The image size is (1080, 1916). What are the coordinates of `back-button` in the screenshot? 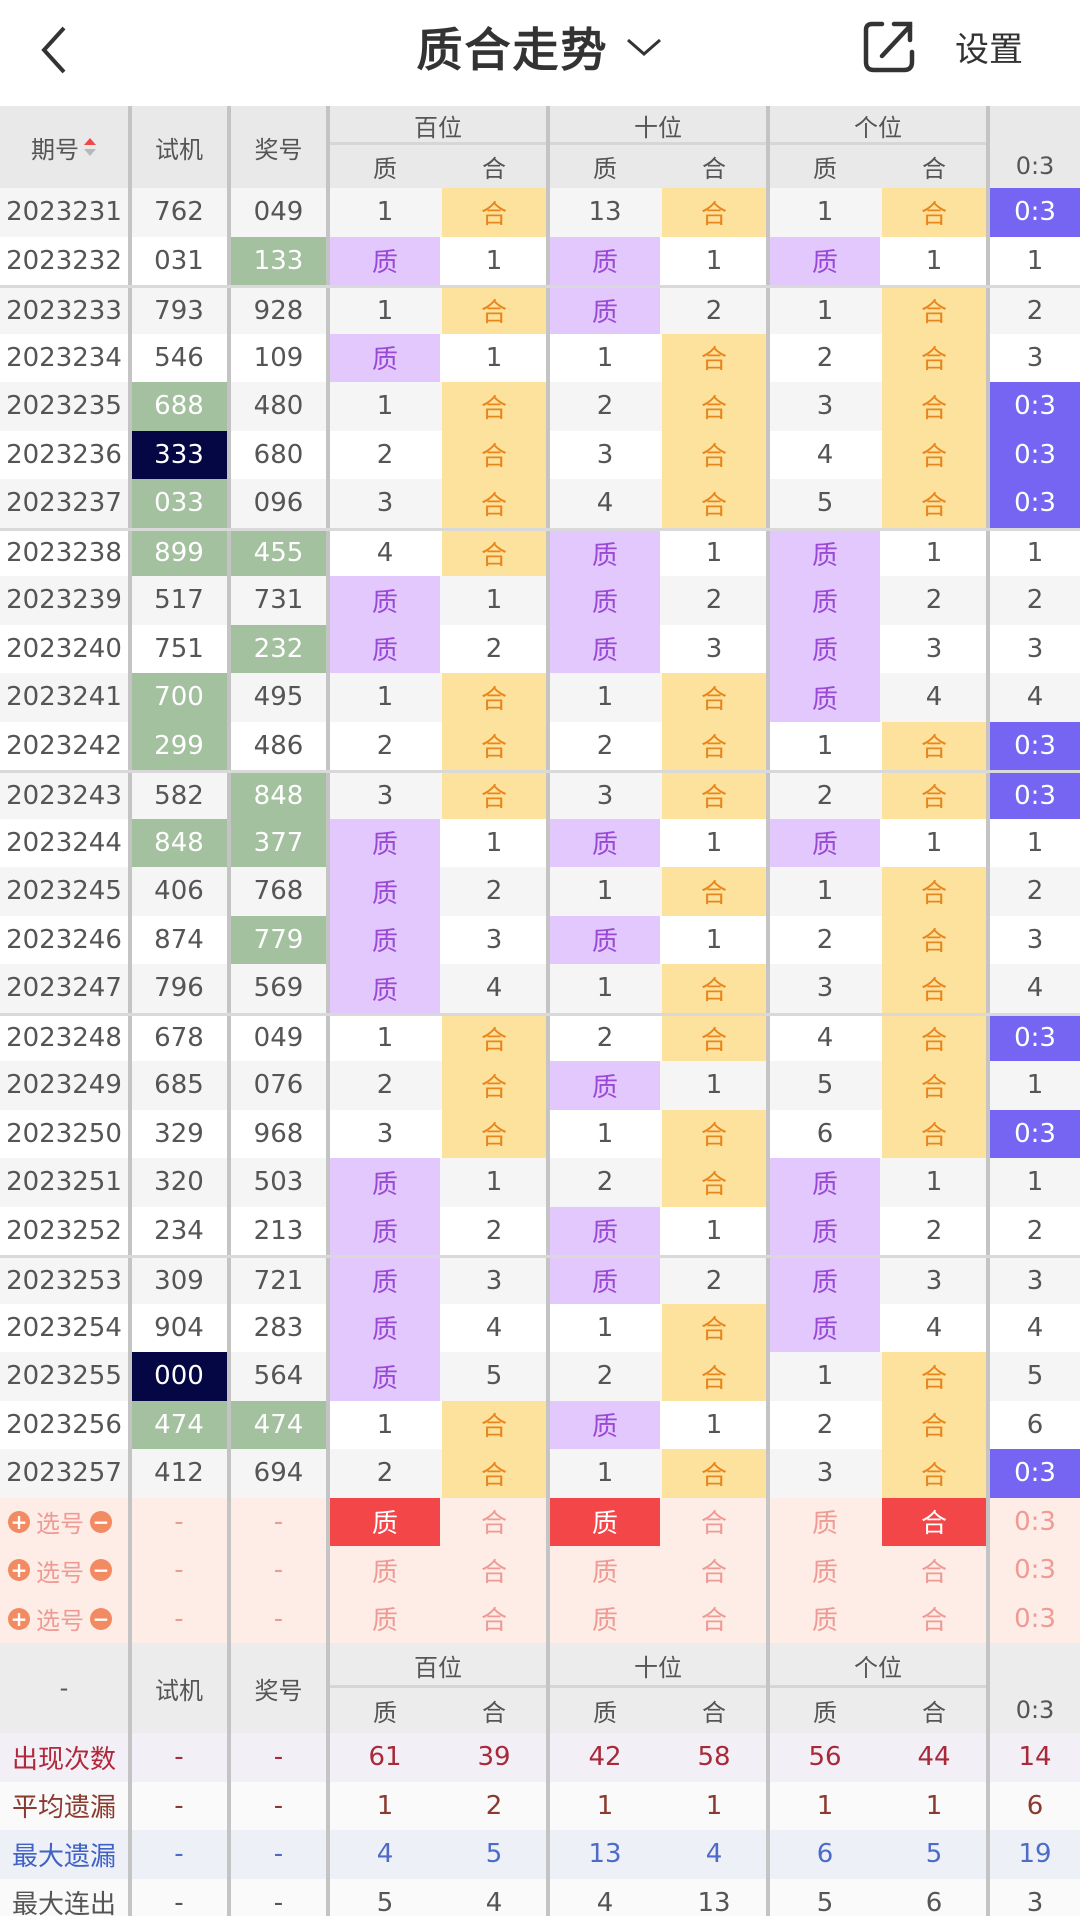 It's located at (61, 50).